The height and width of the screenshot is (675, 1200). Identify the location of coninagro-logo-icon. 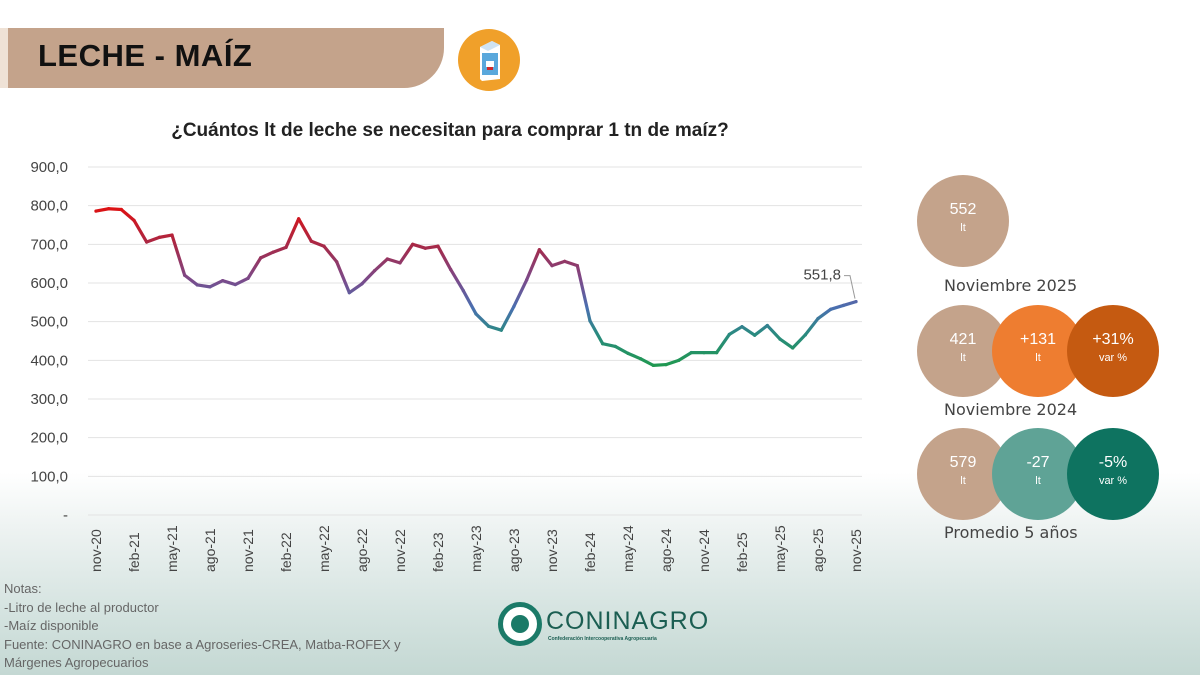
(520, 624).